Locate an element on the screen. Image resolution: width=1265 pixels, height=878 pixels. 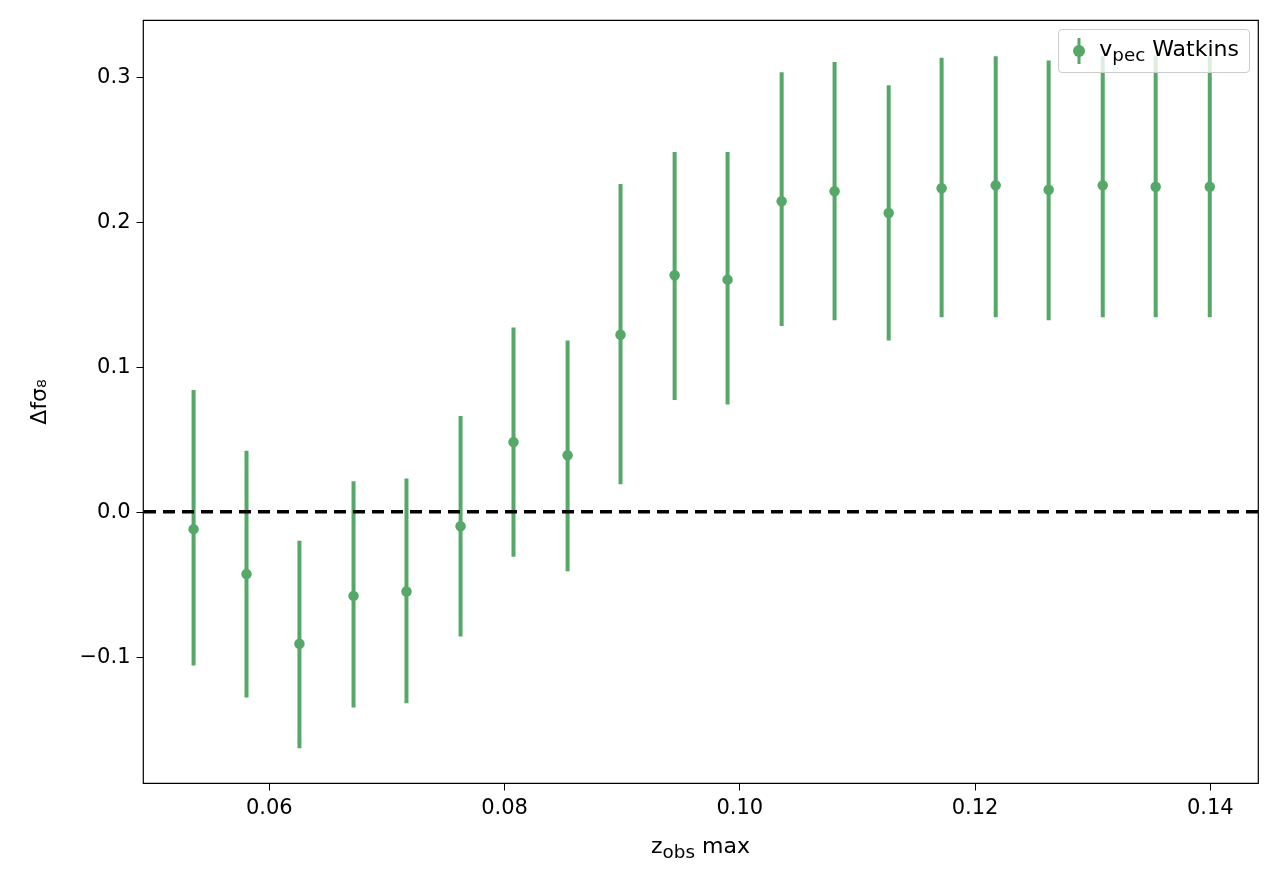
y-tick-label: −0.1 is located at coordinates (105, 656).